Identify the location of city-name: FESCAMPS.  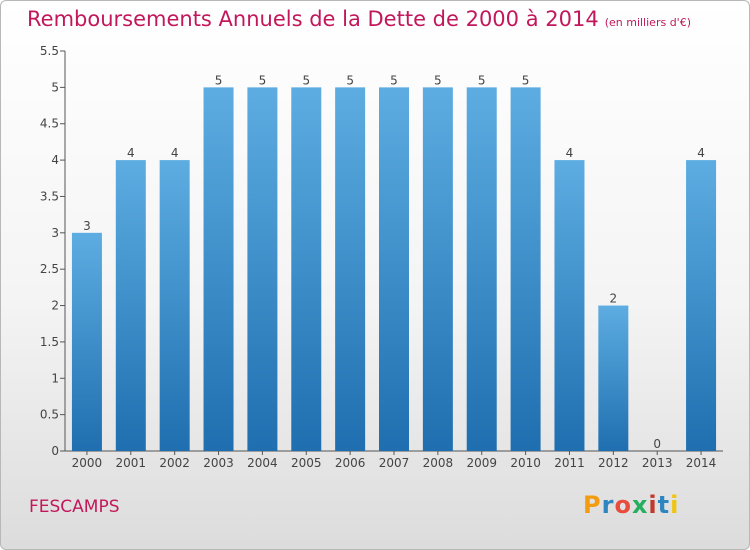
(74, 507).